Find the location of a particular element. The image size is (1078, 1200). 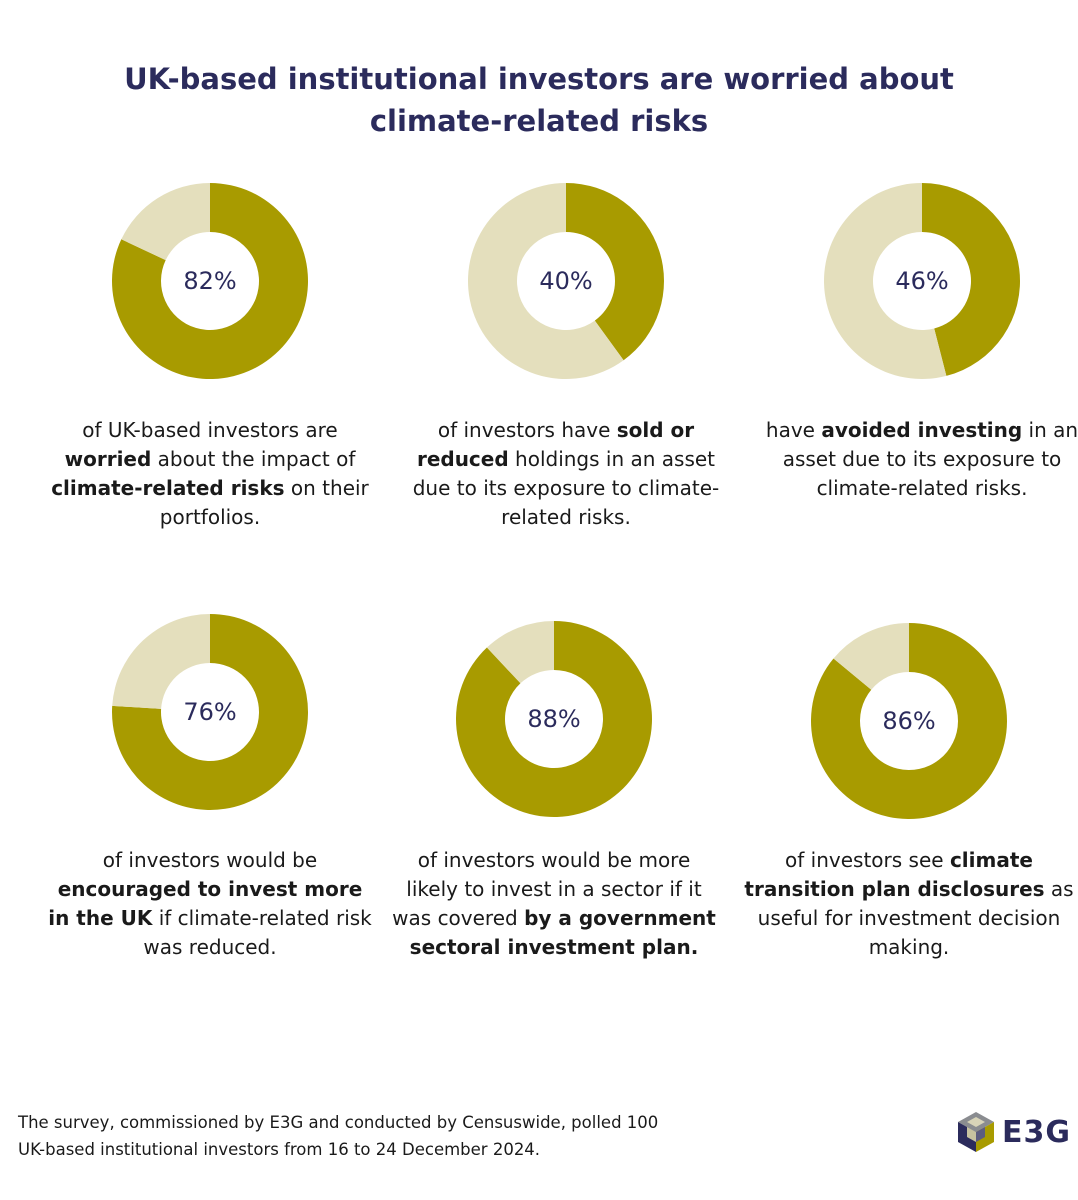

caption-emphasis: sold or reduced is located at coordinates (555, 444).